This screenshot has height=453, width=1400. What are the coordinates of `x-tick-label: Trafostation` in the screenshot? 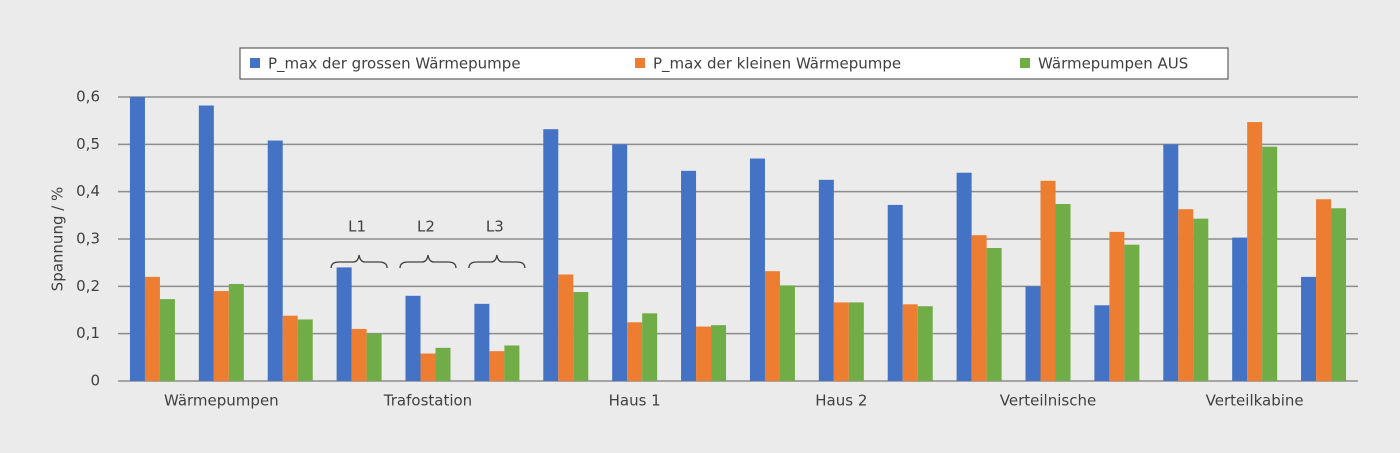 It's located at (427, 401).